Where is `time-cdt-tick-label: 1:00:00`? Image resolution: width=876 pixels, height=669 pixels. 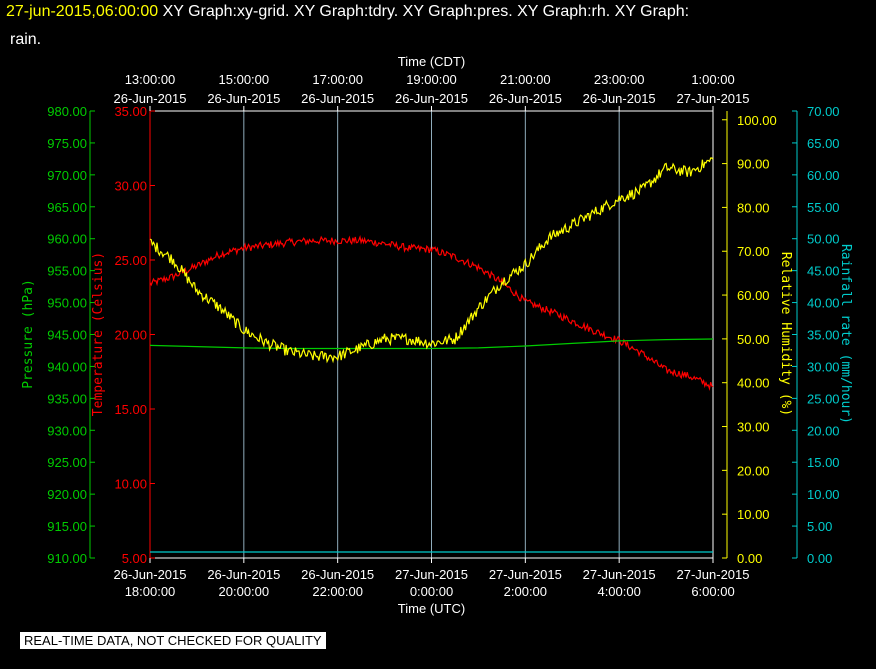 time-cdt-tick-label: 1:00:00 is located at coordinates (712, 79).